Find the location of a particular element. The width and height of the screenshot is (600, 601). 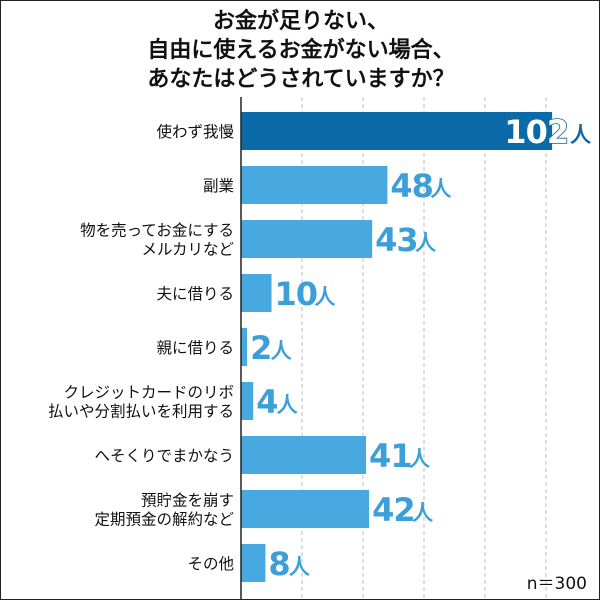

value-unit-6: 人 is located at coordinates (287, 405).